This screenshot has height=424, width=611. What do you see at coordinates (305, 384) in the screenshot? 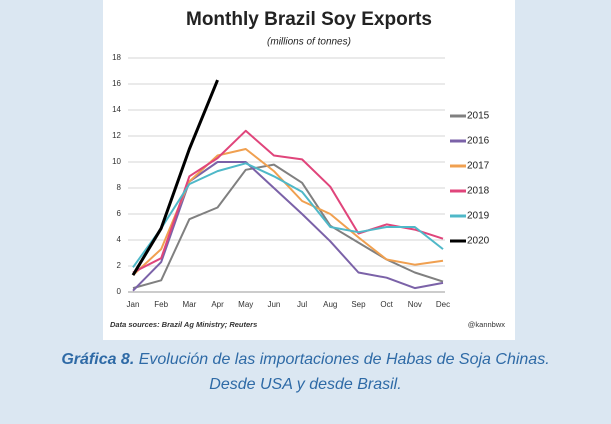
I see `caption-line: Desde USA y desde Brasil.` at bounding box center [305, 384].